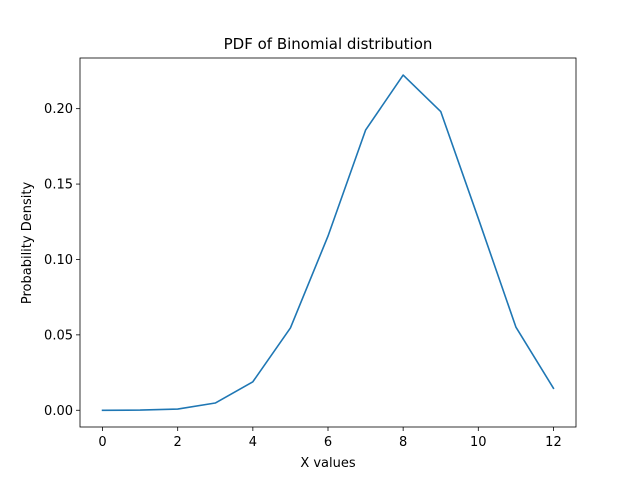 The image size is (640, 480). Describe the element at coordinates (253, 442) in the screenshot. I see `x-tick-label: 4` at that location.